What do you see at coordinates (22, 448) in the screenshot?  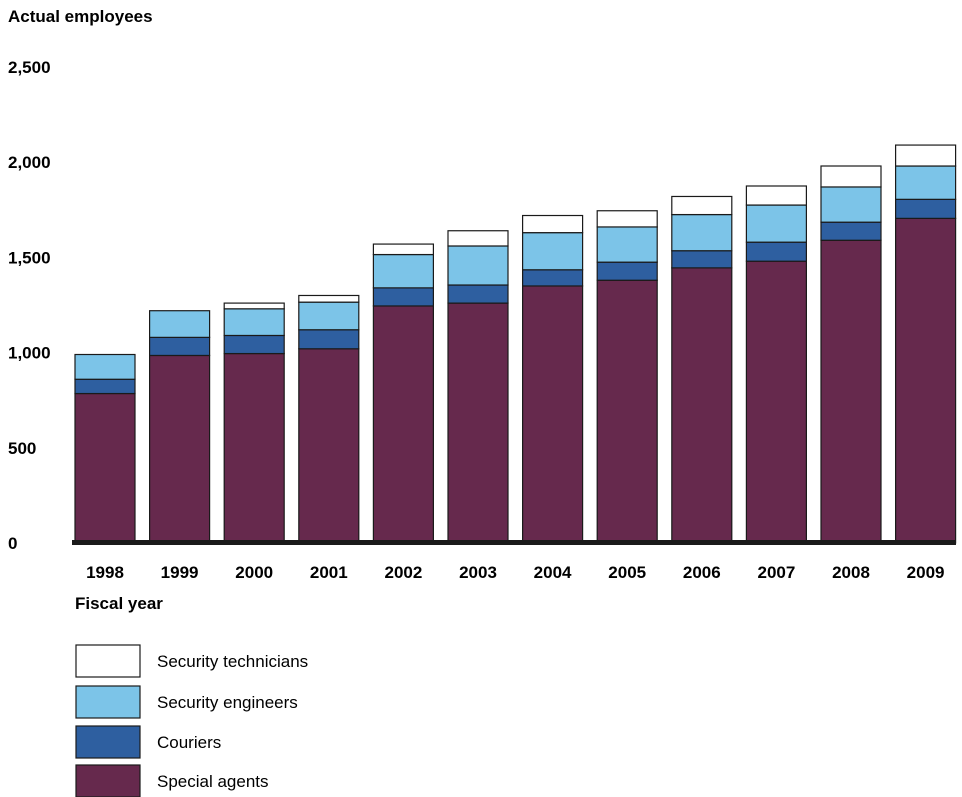 I see `y-tick-label: 500` at bounding box center [22, 448].